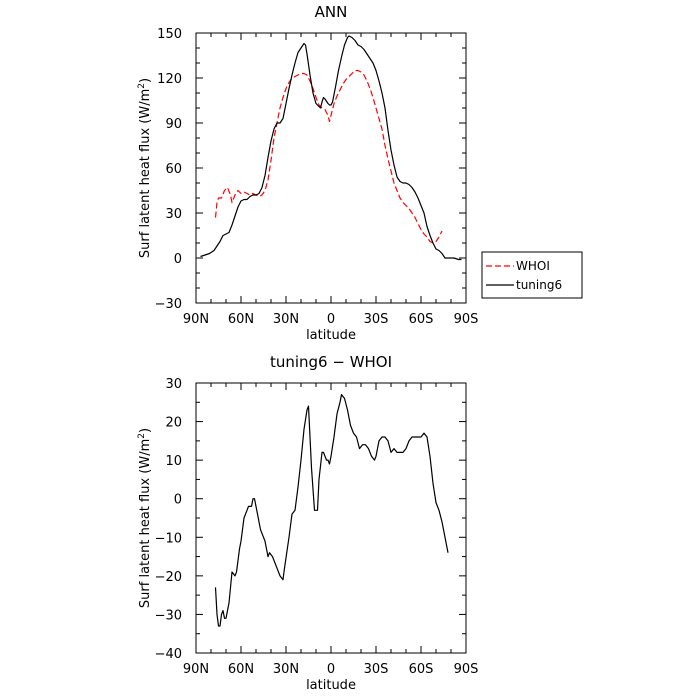  I want to click on y-tick-label: 10, so click(173, 461).